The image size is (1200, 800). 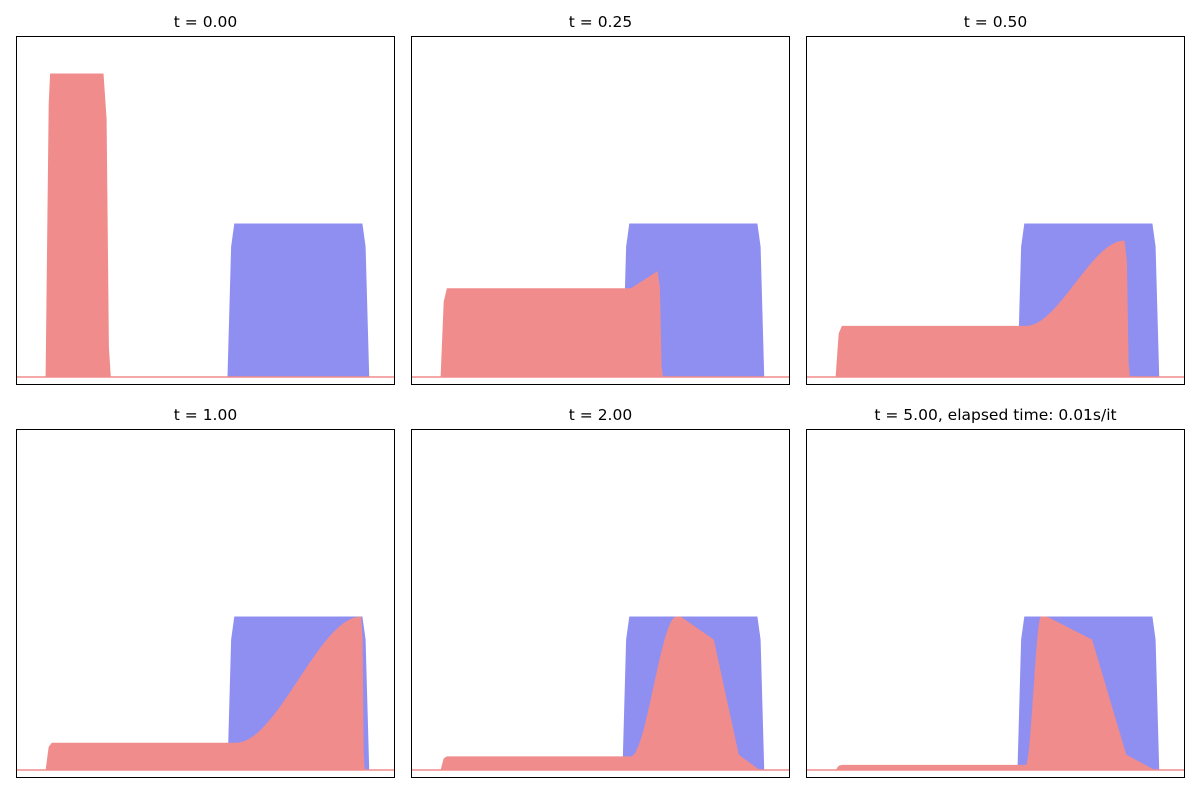 I want to click on panel: t = 1.00, so click(x=205, y=592).